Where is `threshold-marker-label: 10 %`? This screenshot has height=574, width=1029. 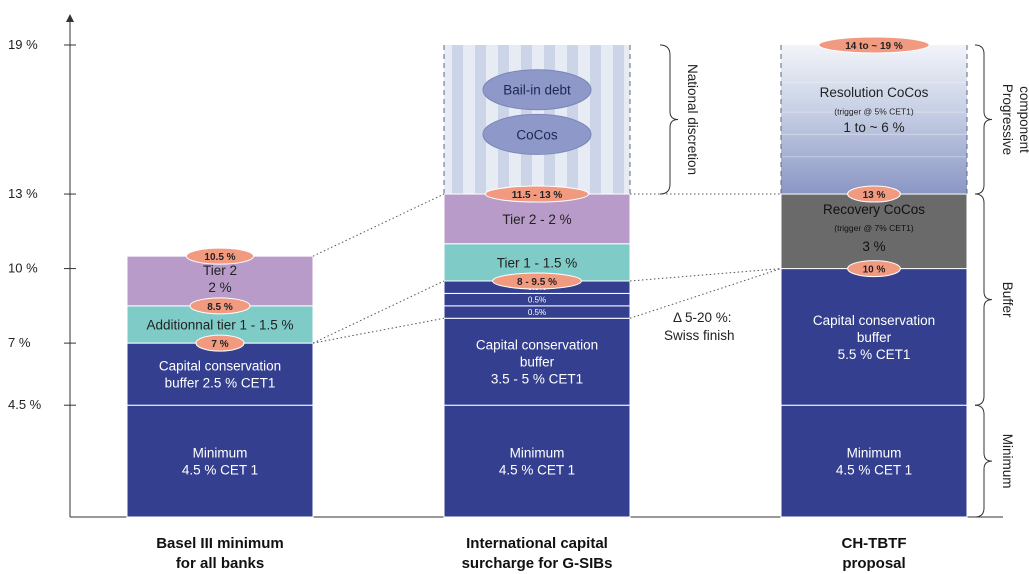 threshold-marker-label: 10 % is located at coordinates (874, 270).